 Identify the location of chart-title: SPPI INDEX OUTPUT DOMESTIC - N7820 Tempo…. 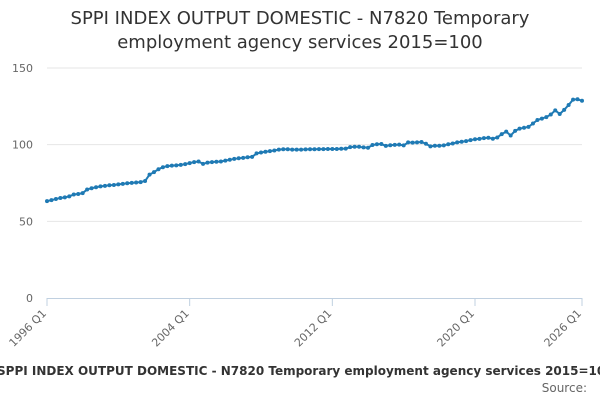
(300, 30).